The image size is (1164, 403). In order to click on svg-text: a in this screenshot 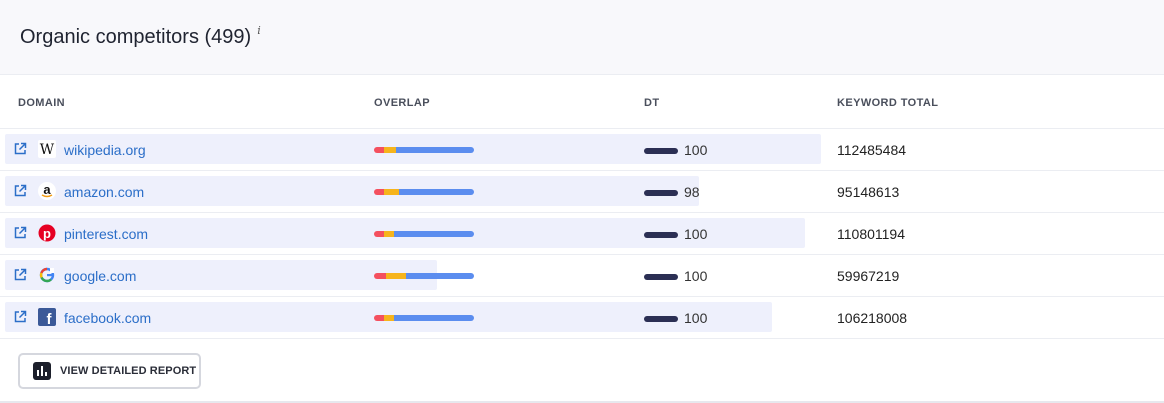, I will do `click(47, 189)`.